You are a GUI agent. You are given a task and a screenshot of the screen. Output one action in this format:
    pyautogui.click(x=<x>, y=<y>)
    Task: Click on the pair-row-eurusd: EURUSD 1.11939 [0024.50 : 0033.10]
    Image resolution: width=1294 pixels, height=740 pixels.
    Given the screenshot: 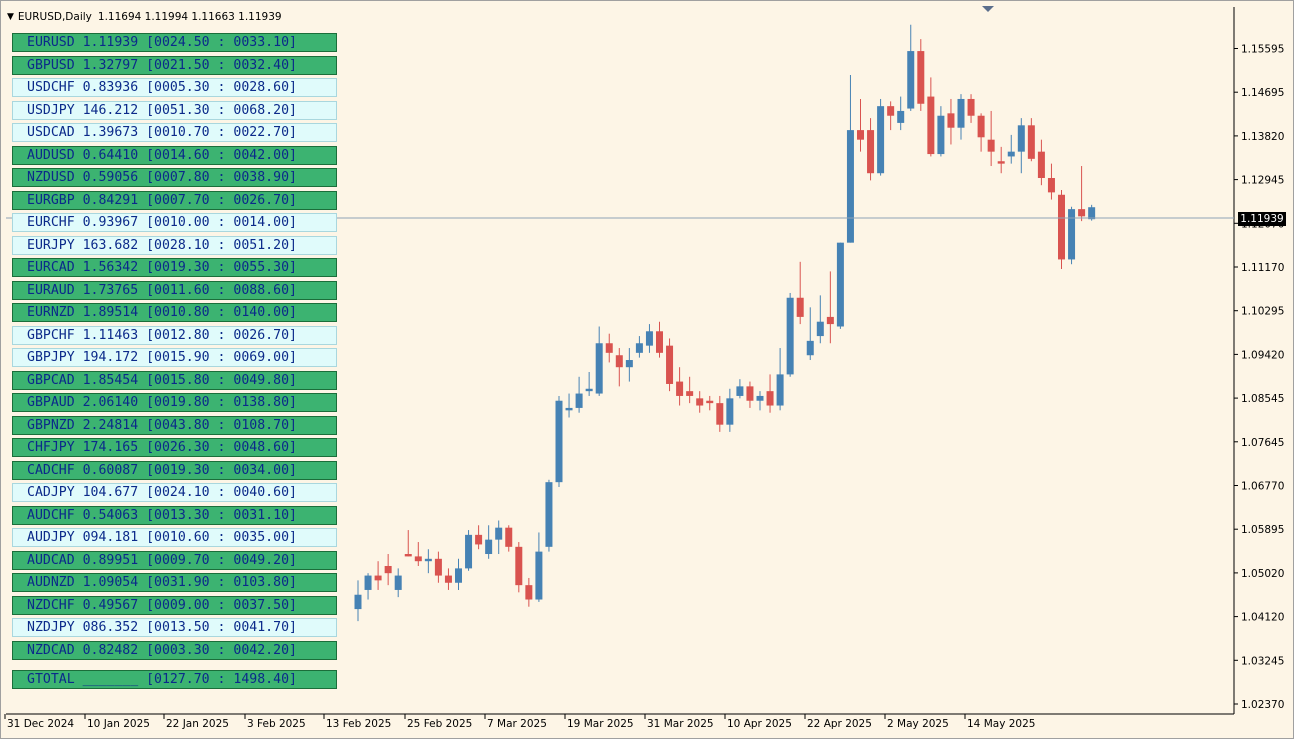 What is the action you would take?
    pyautogui.click(x=174, y=42)
    